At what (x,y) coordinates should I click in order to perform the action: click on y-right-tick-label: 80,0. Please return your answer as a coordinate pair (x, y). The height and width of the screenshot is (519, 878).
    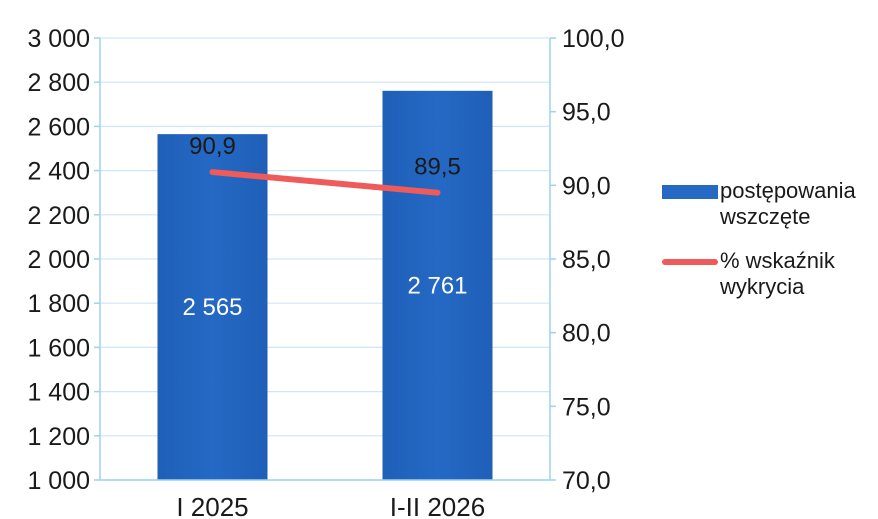
    Looking at the image, I should click on (586, 334).